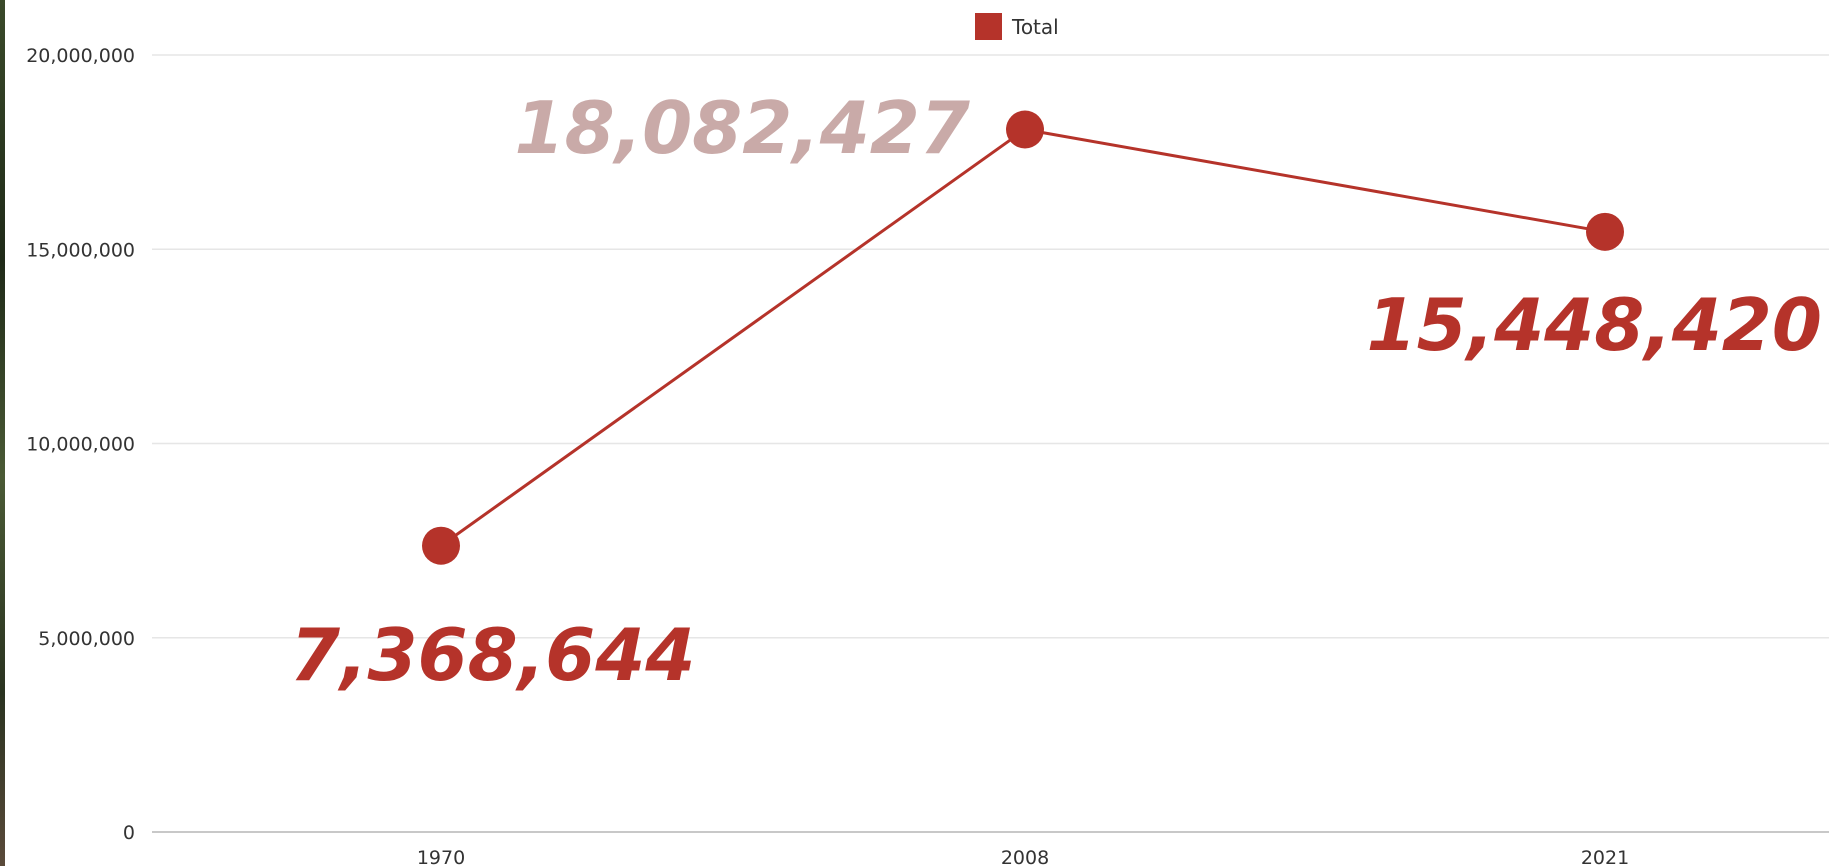  Describe the element at coordinates (2, 433) in the screenshot. I see `background-photo-strip` at that location.